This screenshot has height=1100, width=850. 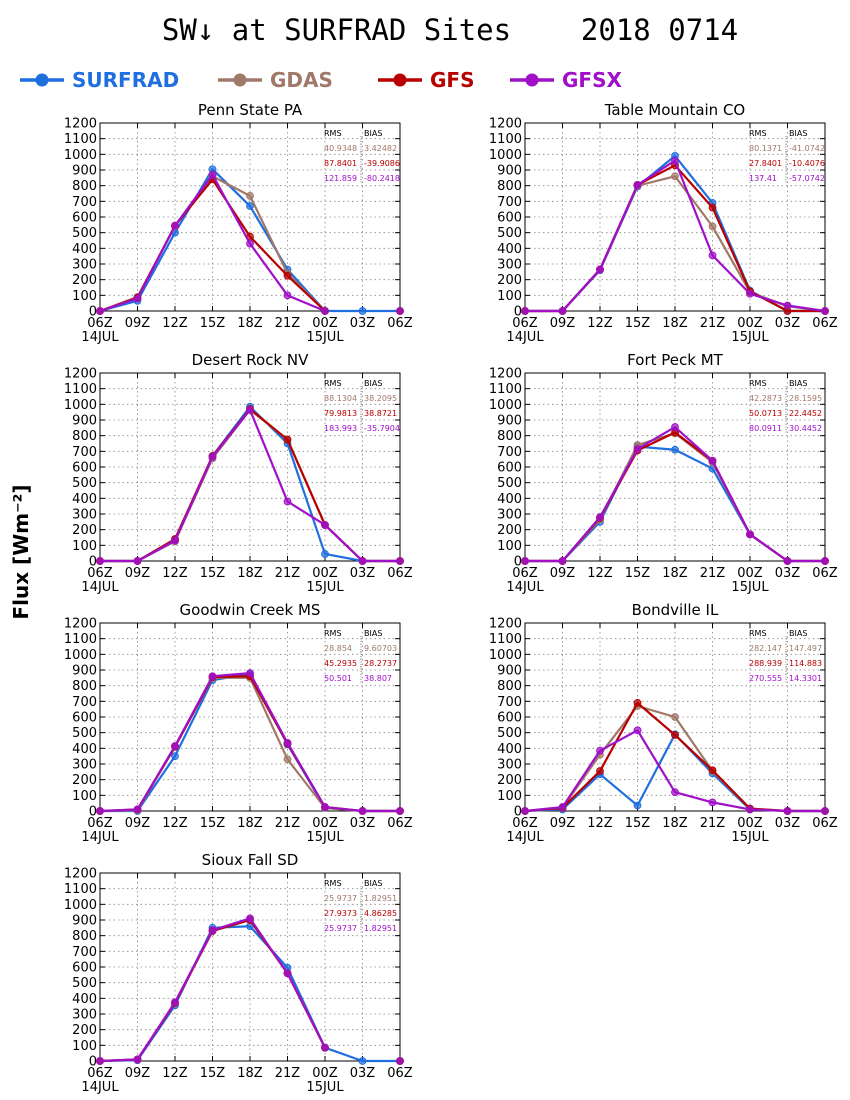 I want to click on stats-bias-gdas: 147.497, so click(x=805, y=648).